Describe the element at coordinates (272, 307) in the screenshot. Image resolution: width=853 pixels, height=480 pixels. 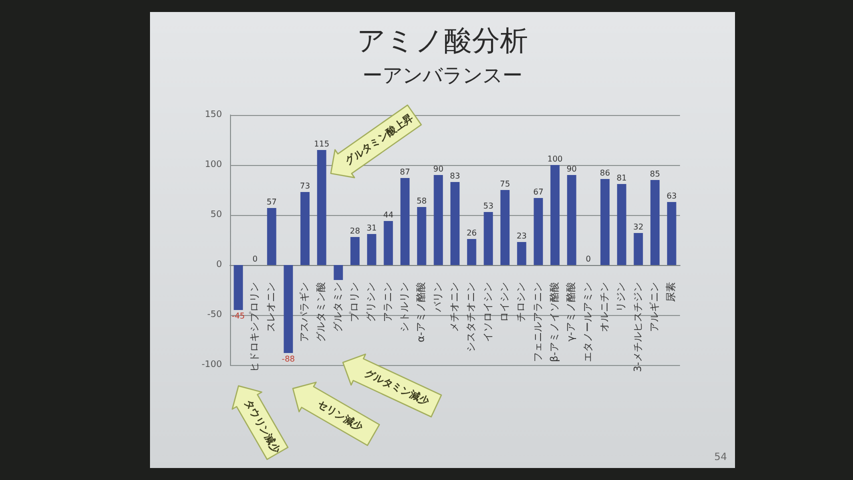
I see `x-tick-label: スレオニン` at that location.